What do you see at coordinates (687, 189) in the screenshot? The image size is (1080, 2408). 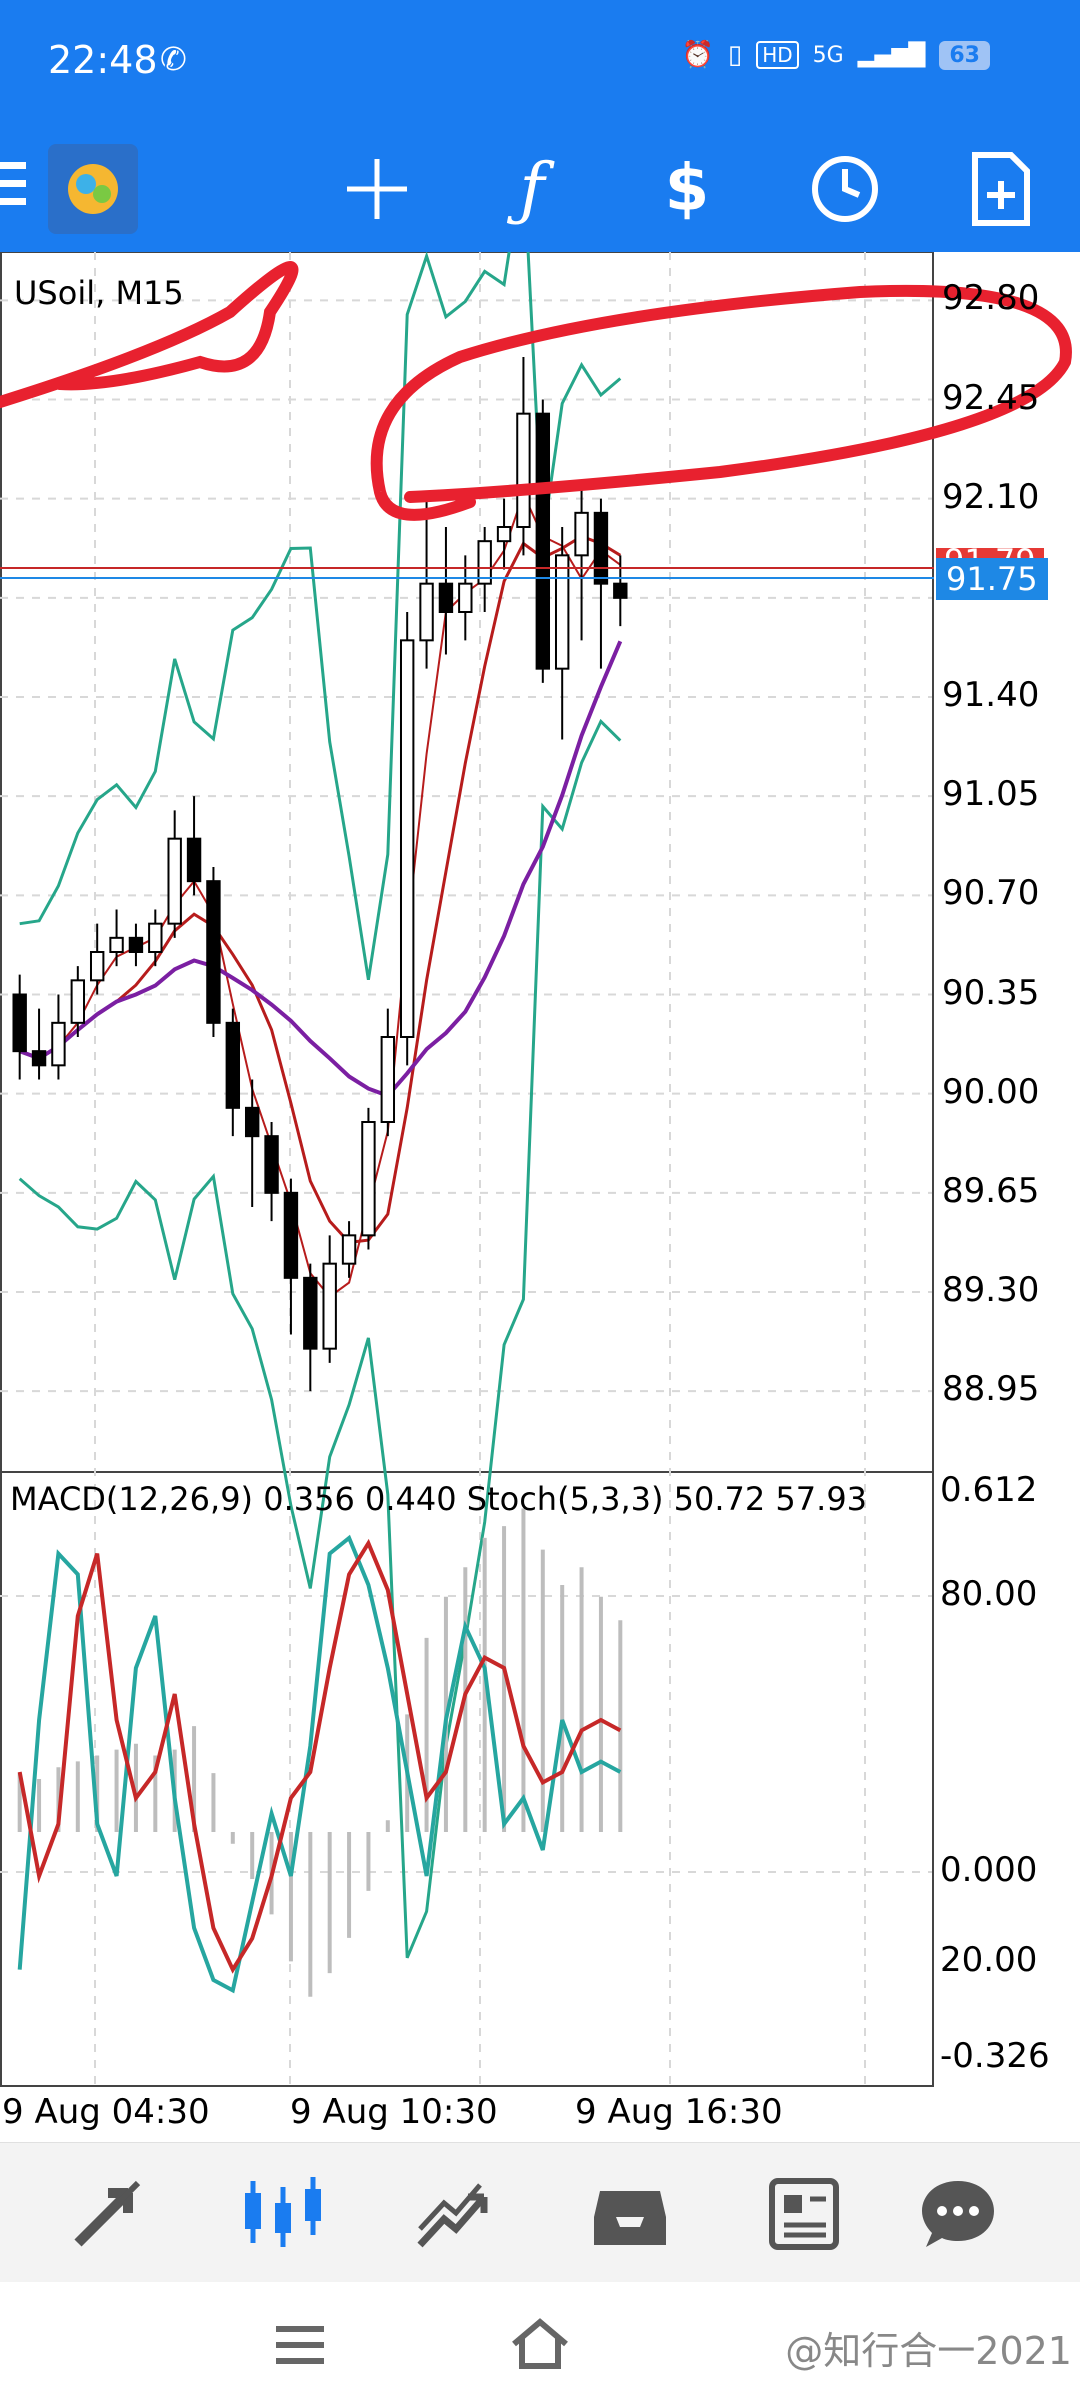 I see `trade-icon: $` at bounding box center [687, 189].